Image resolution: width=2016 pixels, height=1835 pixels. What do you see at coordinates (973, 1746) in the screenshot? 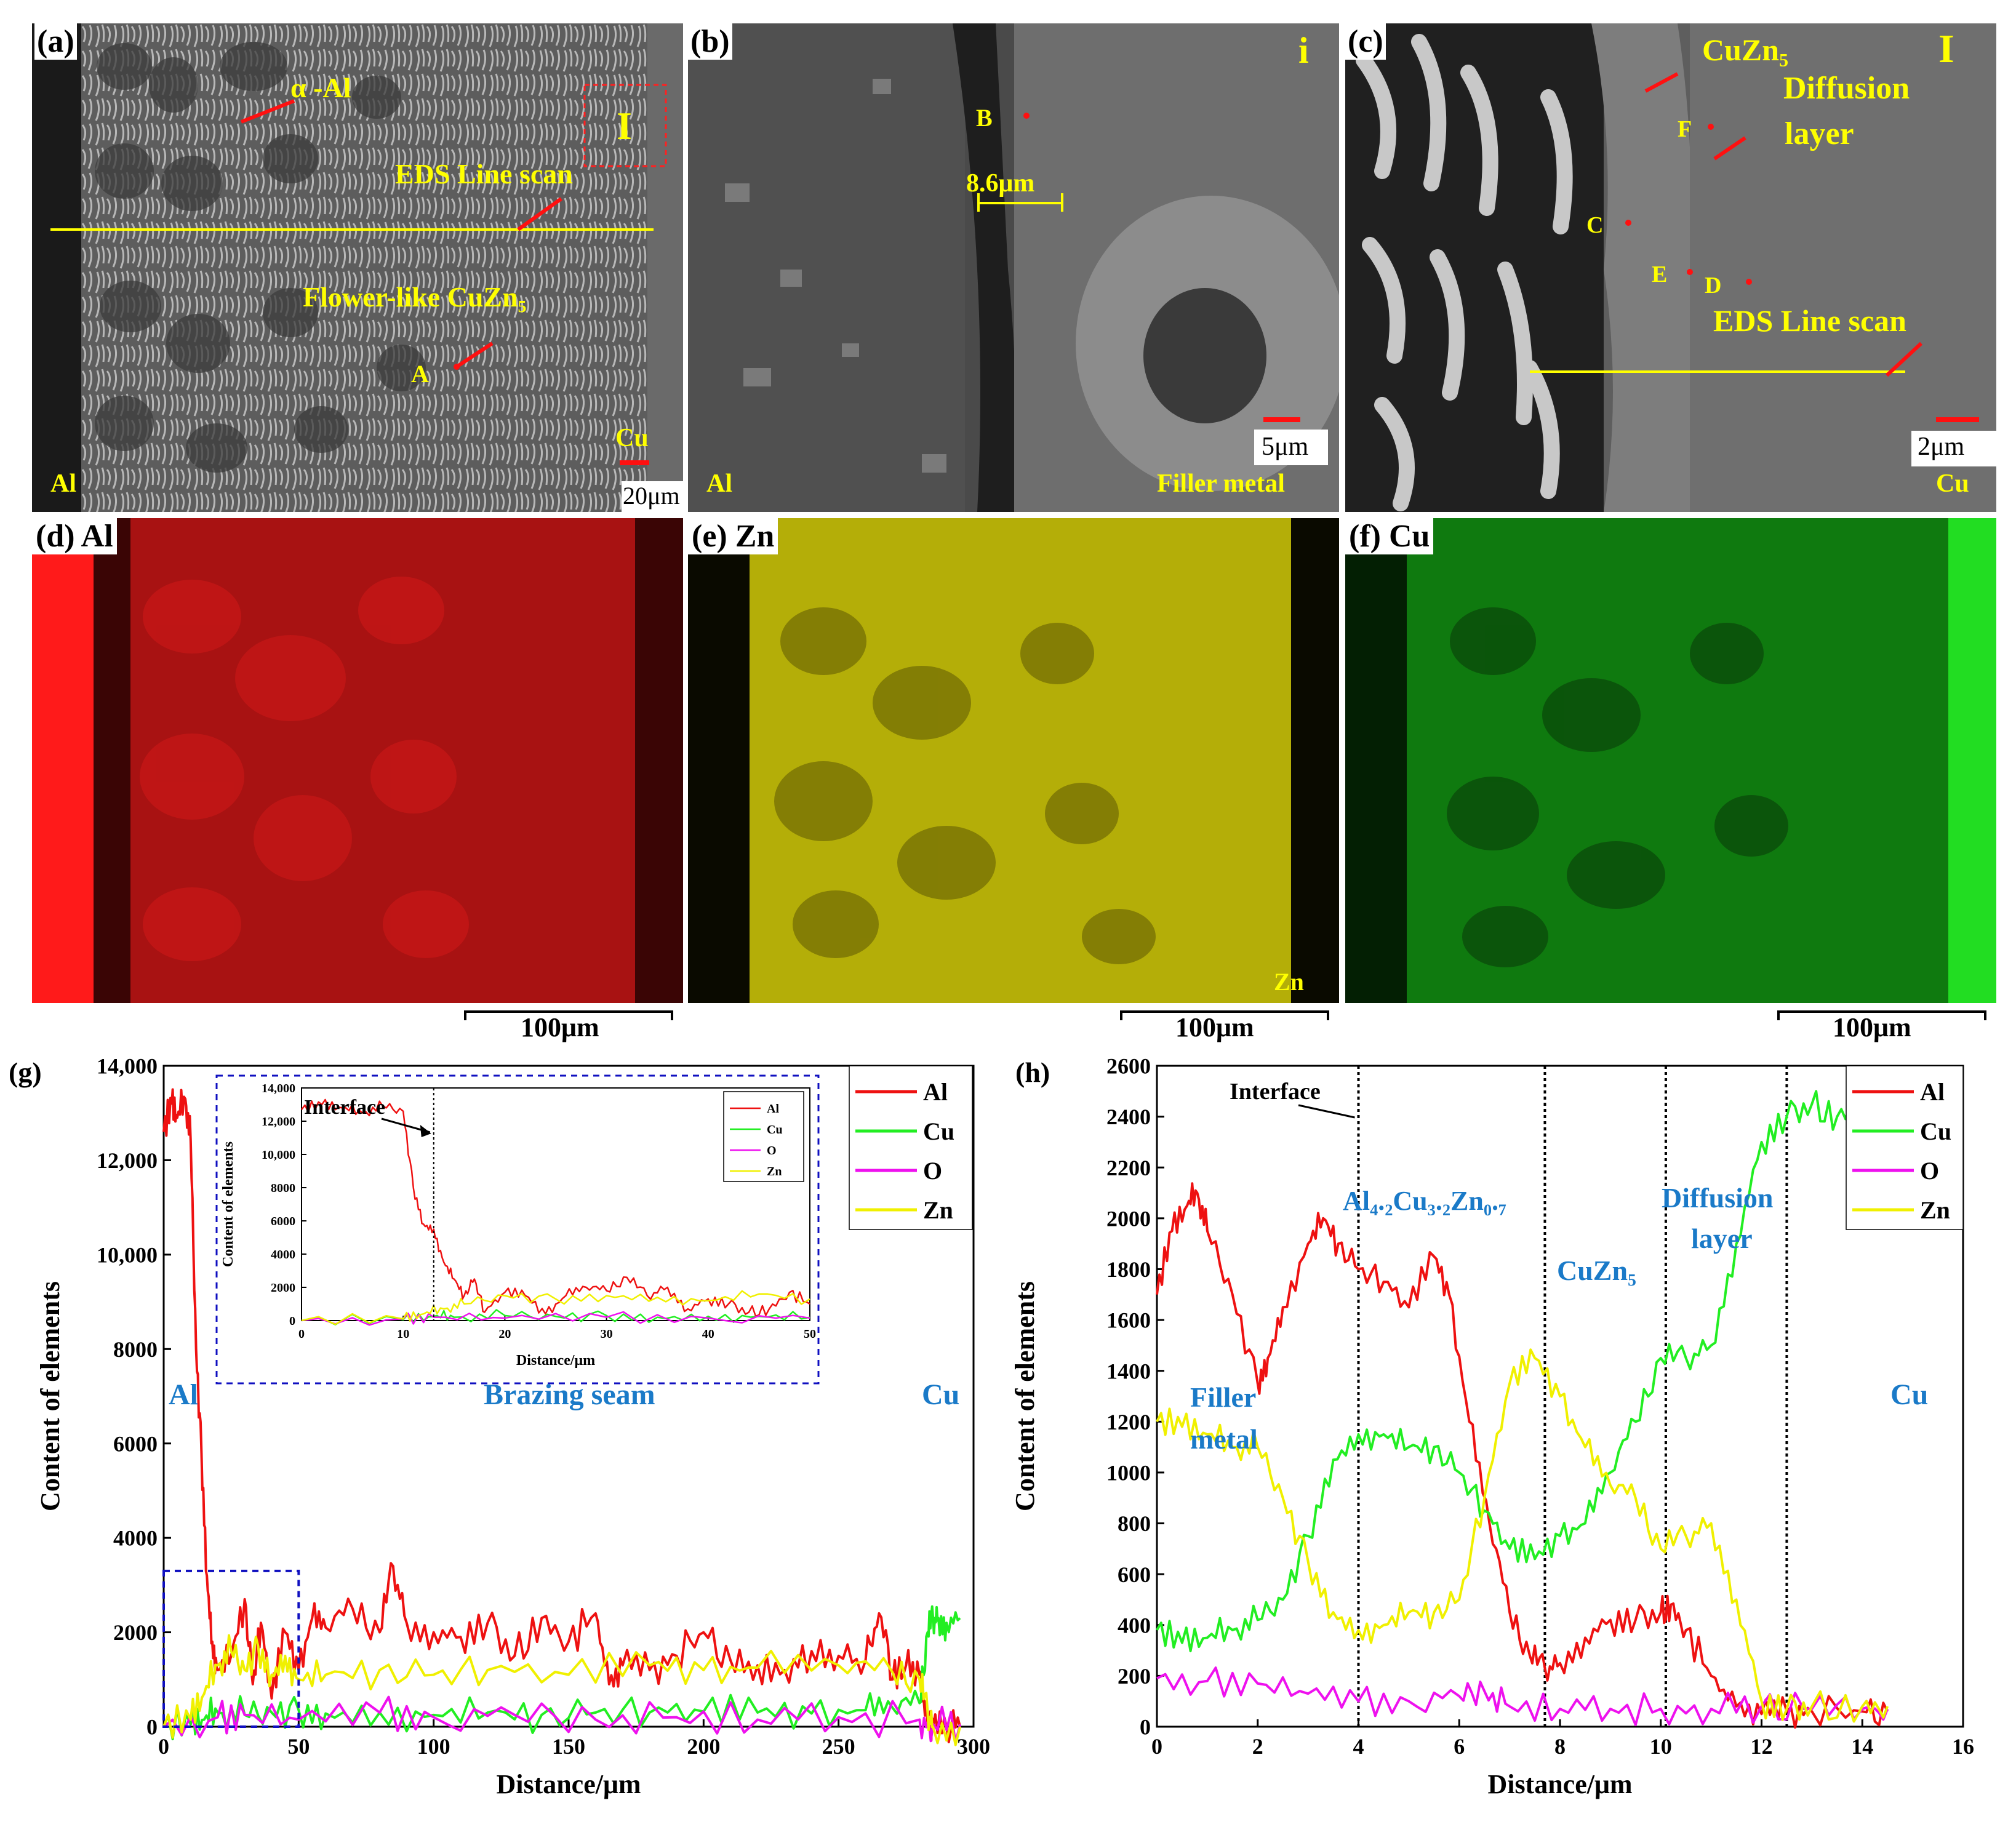
I see `x-tick-label: 300` at bounding box center [973, 1746].